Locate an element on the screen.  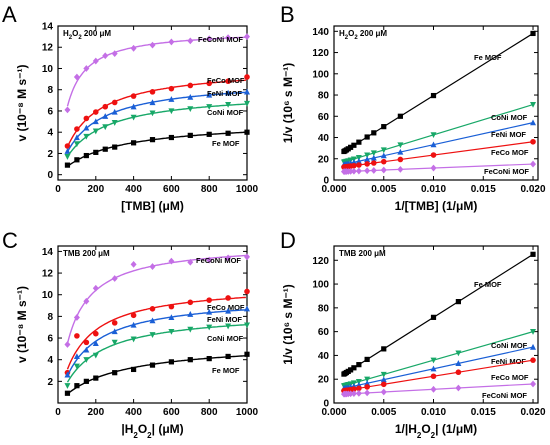
series-coni-mof: CoNi MOF is located at coordinates (157, 130).